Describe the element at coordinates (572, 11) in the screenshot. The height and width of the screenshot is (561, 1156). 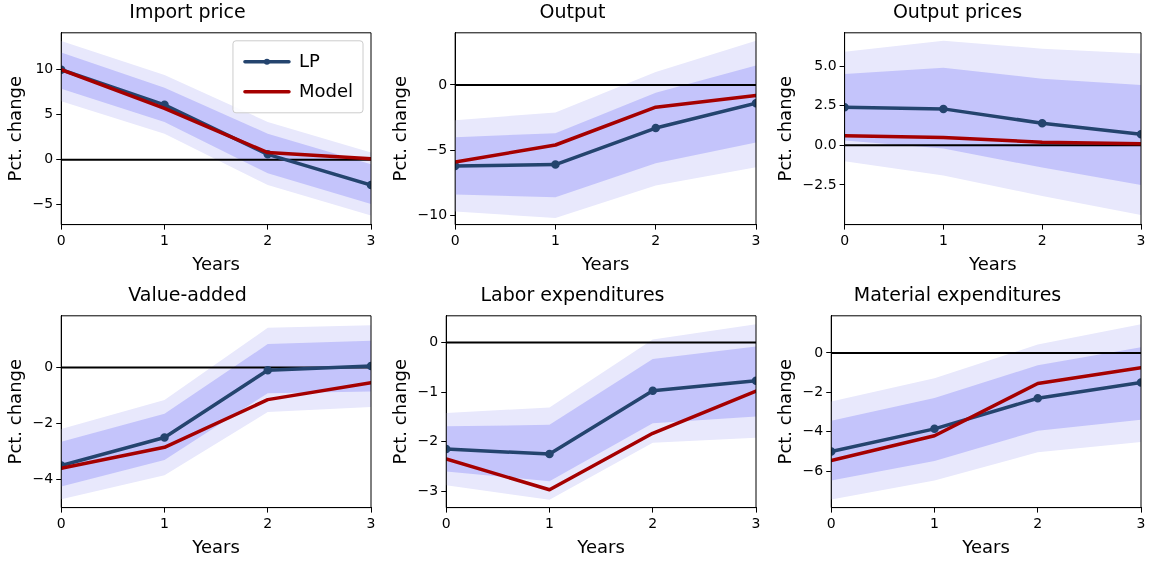
I see `chart-title: Output` at that location.